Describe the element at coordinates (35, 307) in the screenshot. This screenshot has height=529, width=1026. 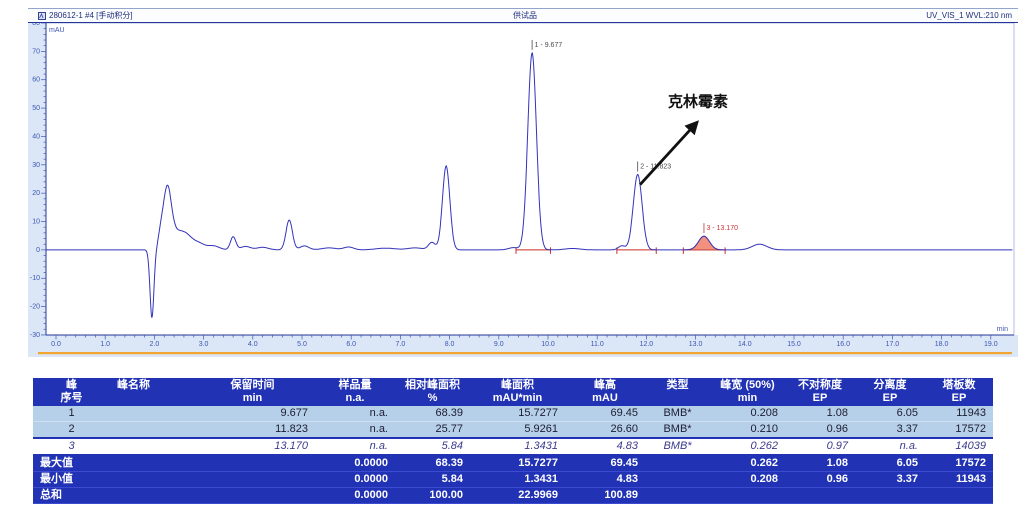
I see `y-tick-label: -20` at that location.